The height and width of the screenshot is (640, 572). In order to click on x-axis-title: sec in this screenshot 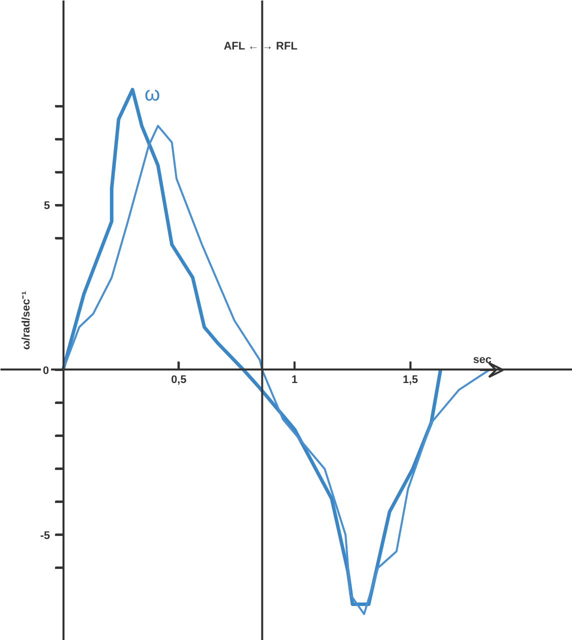, I will do `click(482, 360)`.